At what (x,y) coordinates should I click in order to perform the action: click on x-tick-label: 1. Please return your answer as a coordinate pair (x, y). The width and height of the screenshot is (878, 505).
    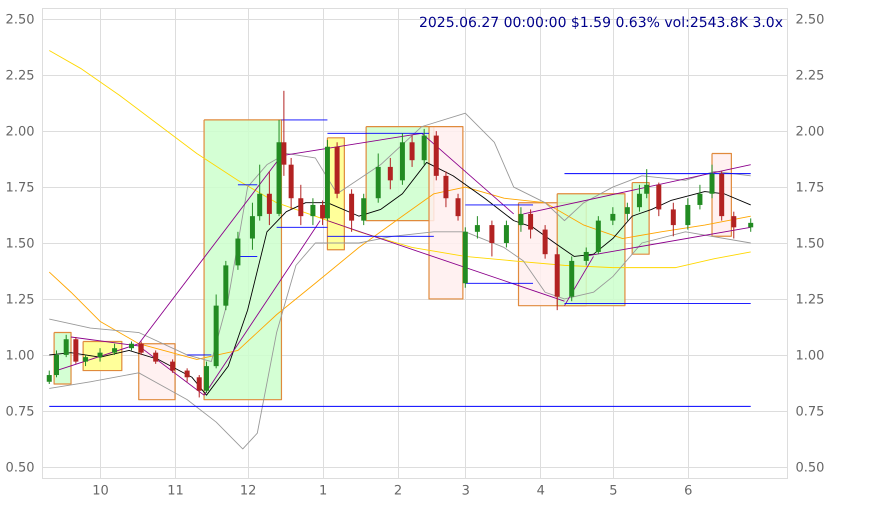
    Looking at the image, I should click on (323, 491).